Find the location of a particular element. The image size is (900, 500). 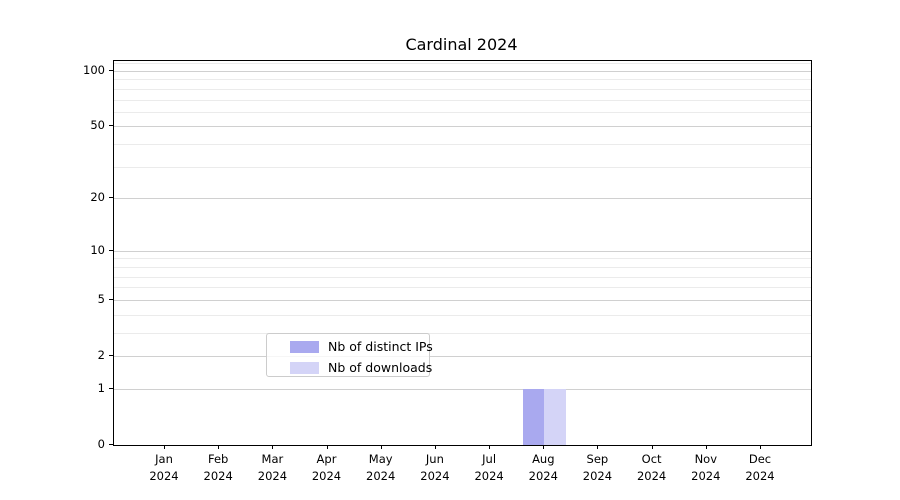

xtick-year-may: 2024 is located at coordinates (381, 475).